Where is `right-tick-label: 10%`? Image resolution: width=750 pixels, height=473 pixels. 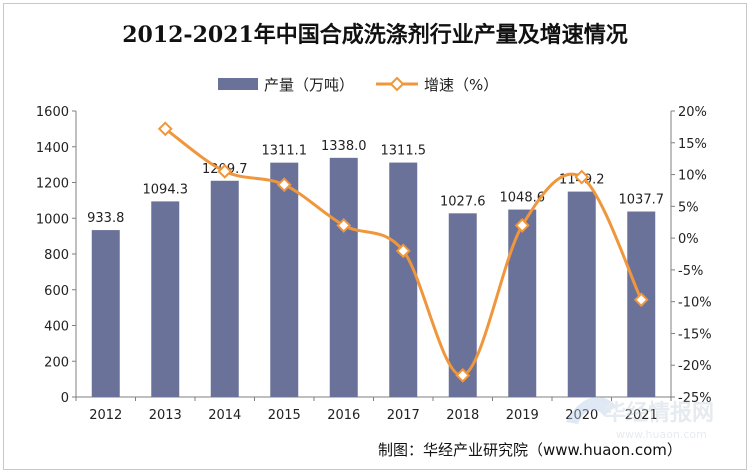
right-tick-label: 10% is located at coordinates (692, 176).